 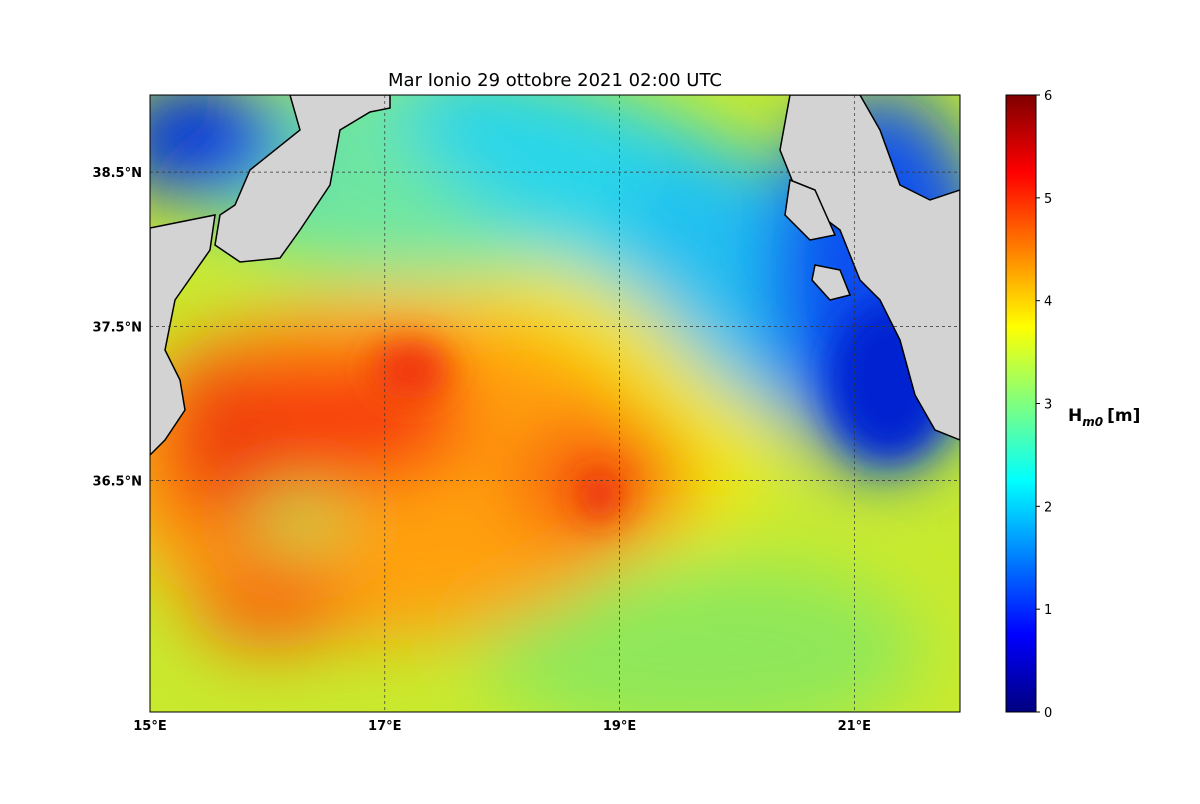 I want to click on colorbar-tick-label: 6, so click(x=1048, y=96).